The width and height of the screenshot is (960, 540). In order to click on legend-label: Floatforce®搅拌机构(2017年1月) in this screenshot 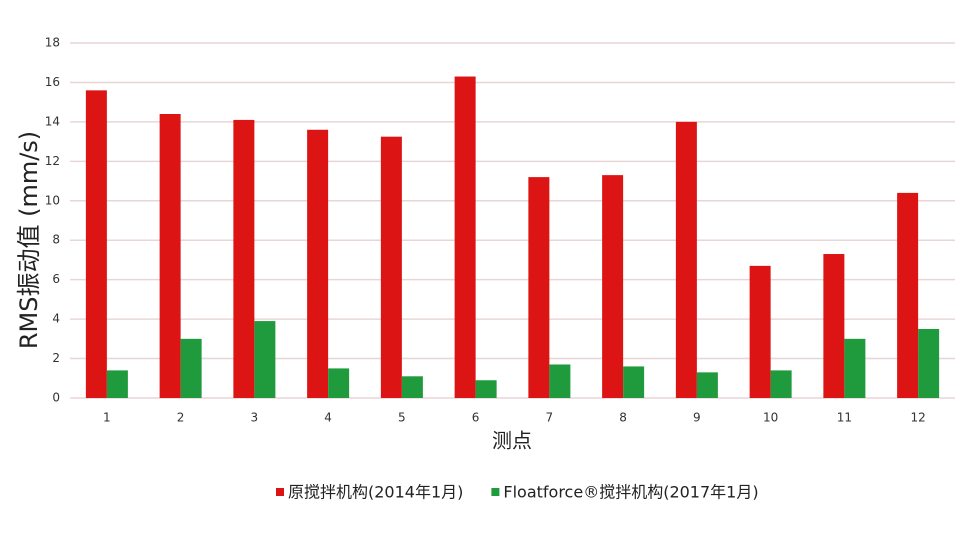, I will do `click(630, 492)`.